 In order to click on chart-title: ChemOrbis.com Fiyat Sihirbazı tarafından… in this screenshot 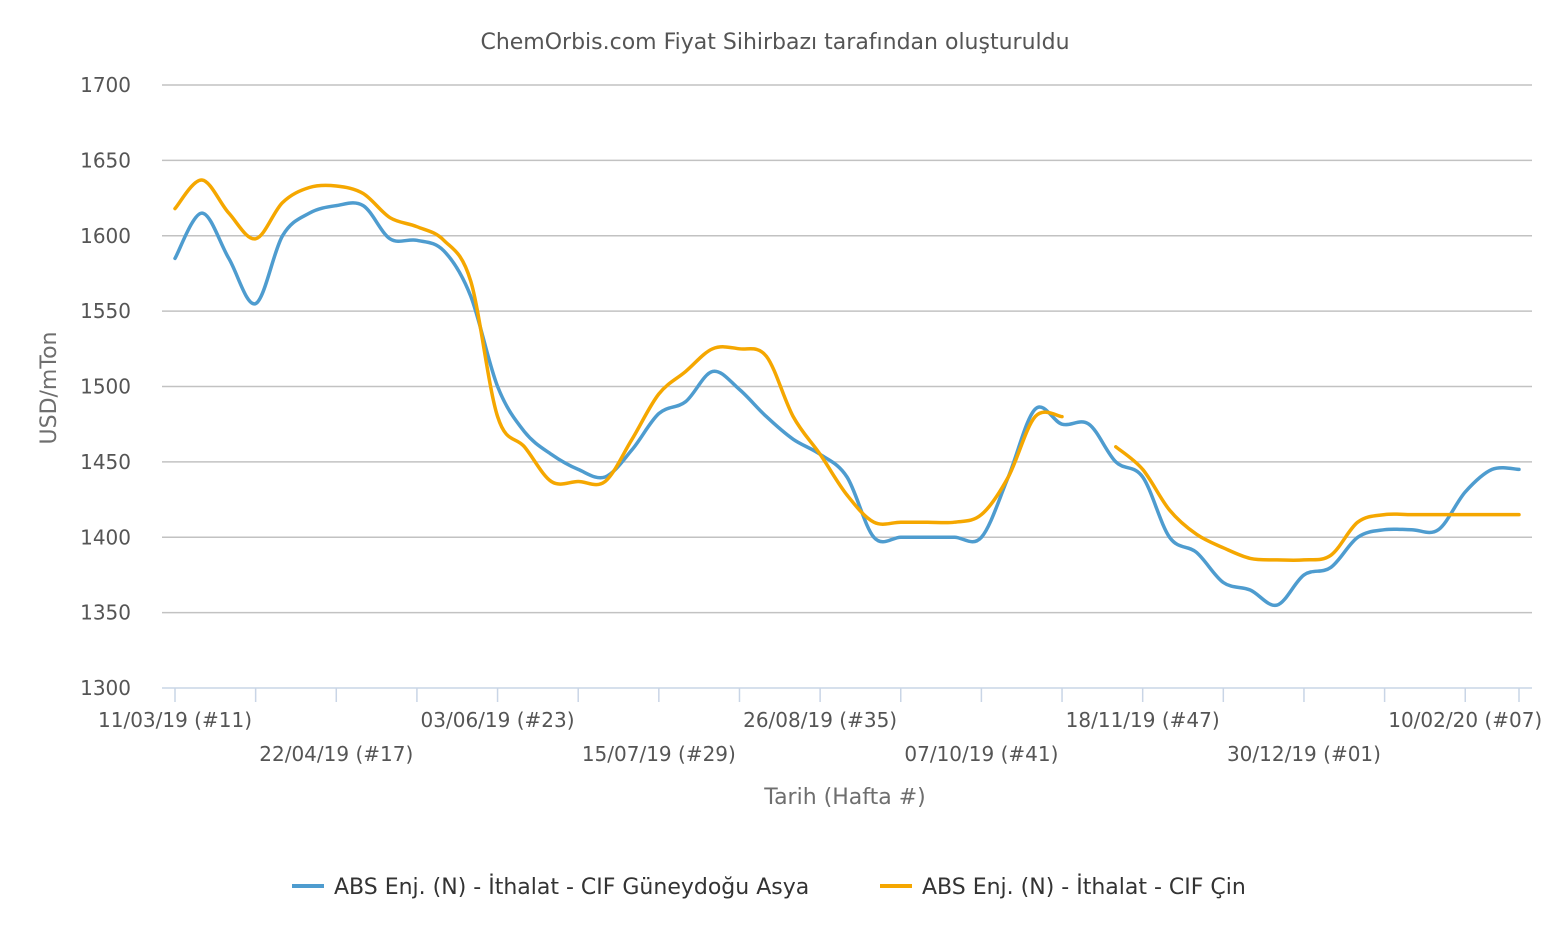, I will do `click(774, 42)`.